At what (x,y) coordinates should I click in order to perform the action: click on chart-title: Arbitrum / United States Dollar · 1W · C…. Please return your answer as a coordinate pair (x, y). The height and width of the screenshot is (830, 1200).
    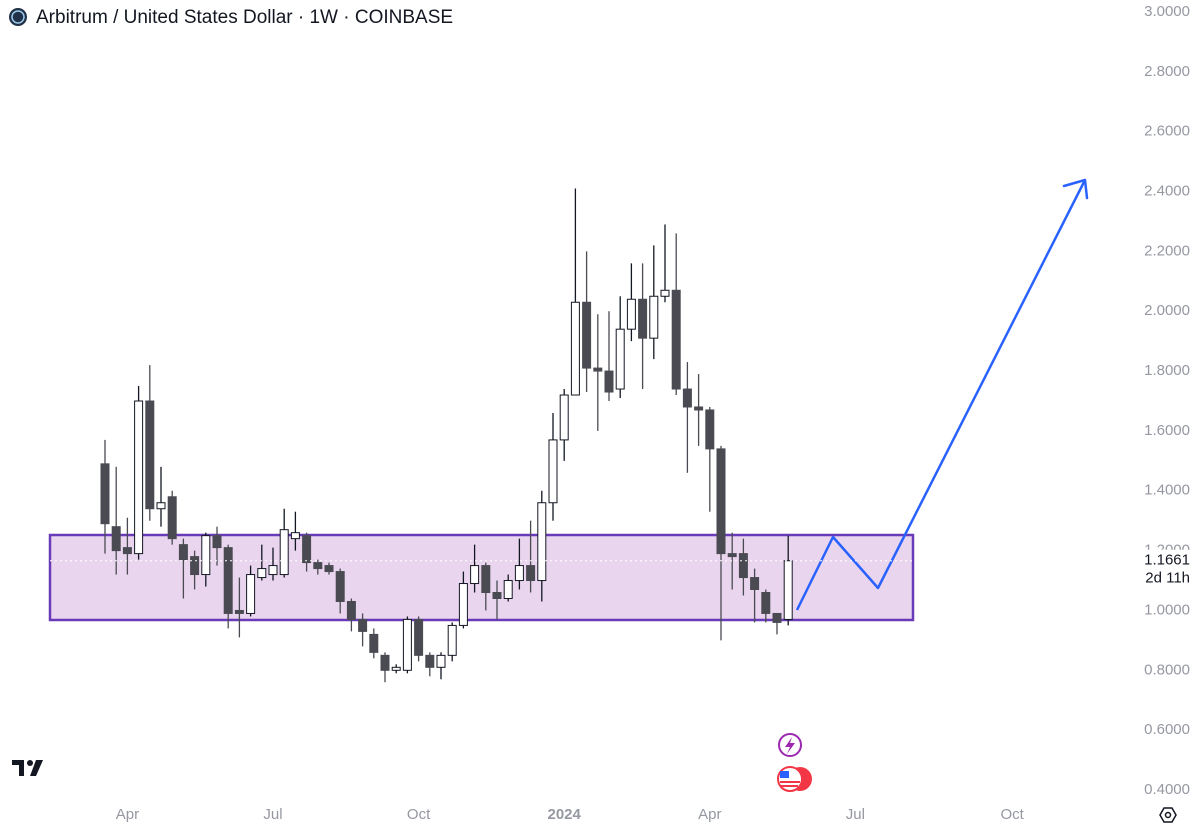
    Looking at the image, I should click on (244, 17).